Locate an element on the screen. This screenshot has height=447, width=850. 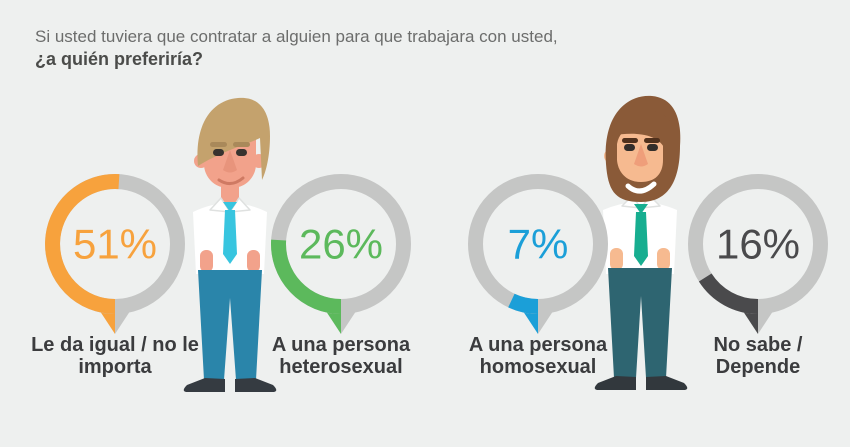
blonde-man-body is located at coordinates (230, 244).